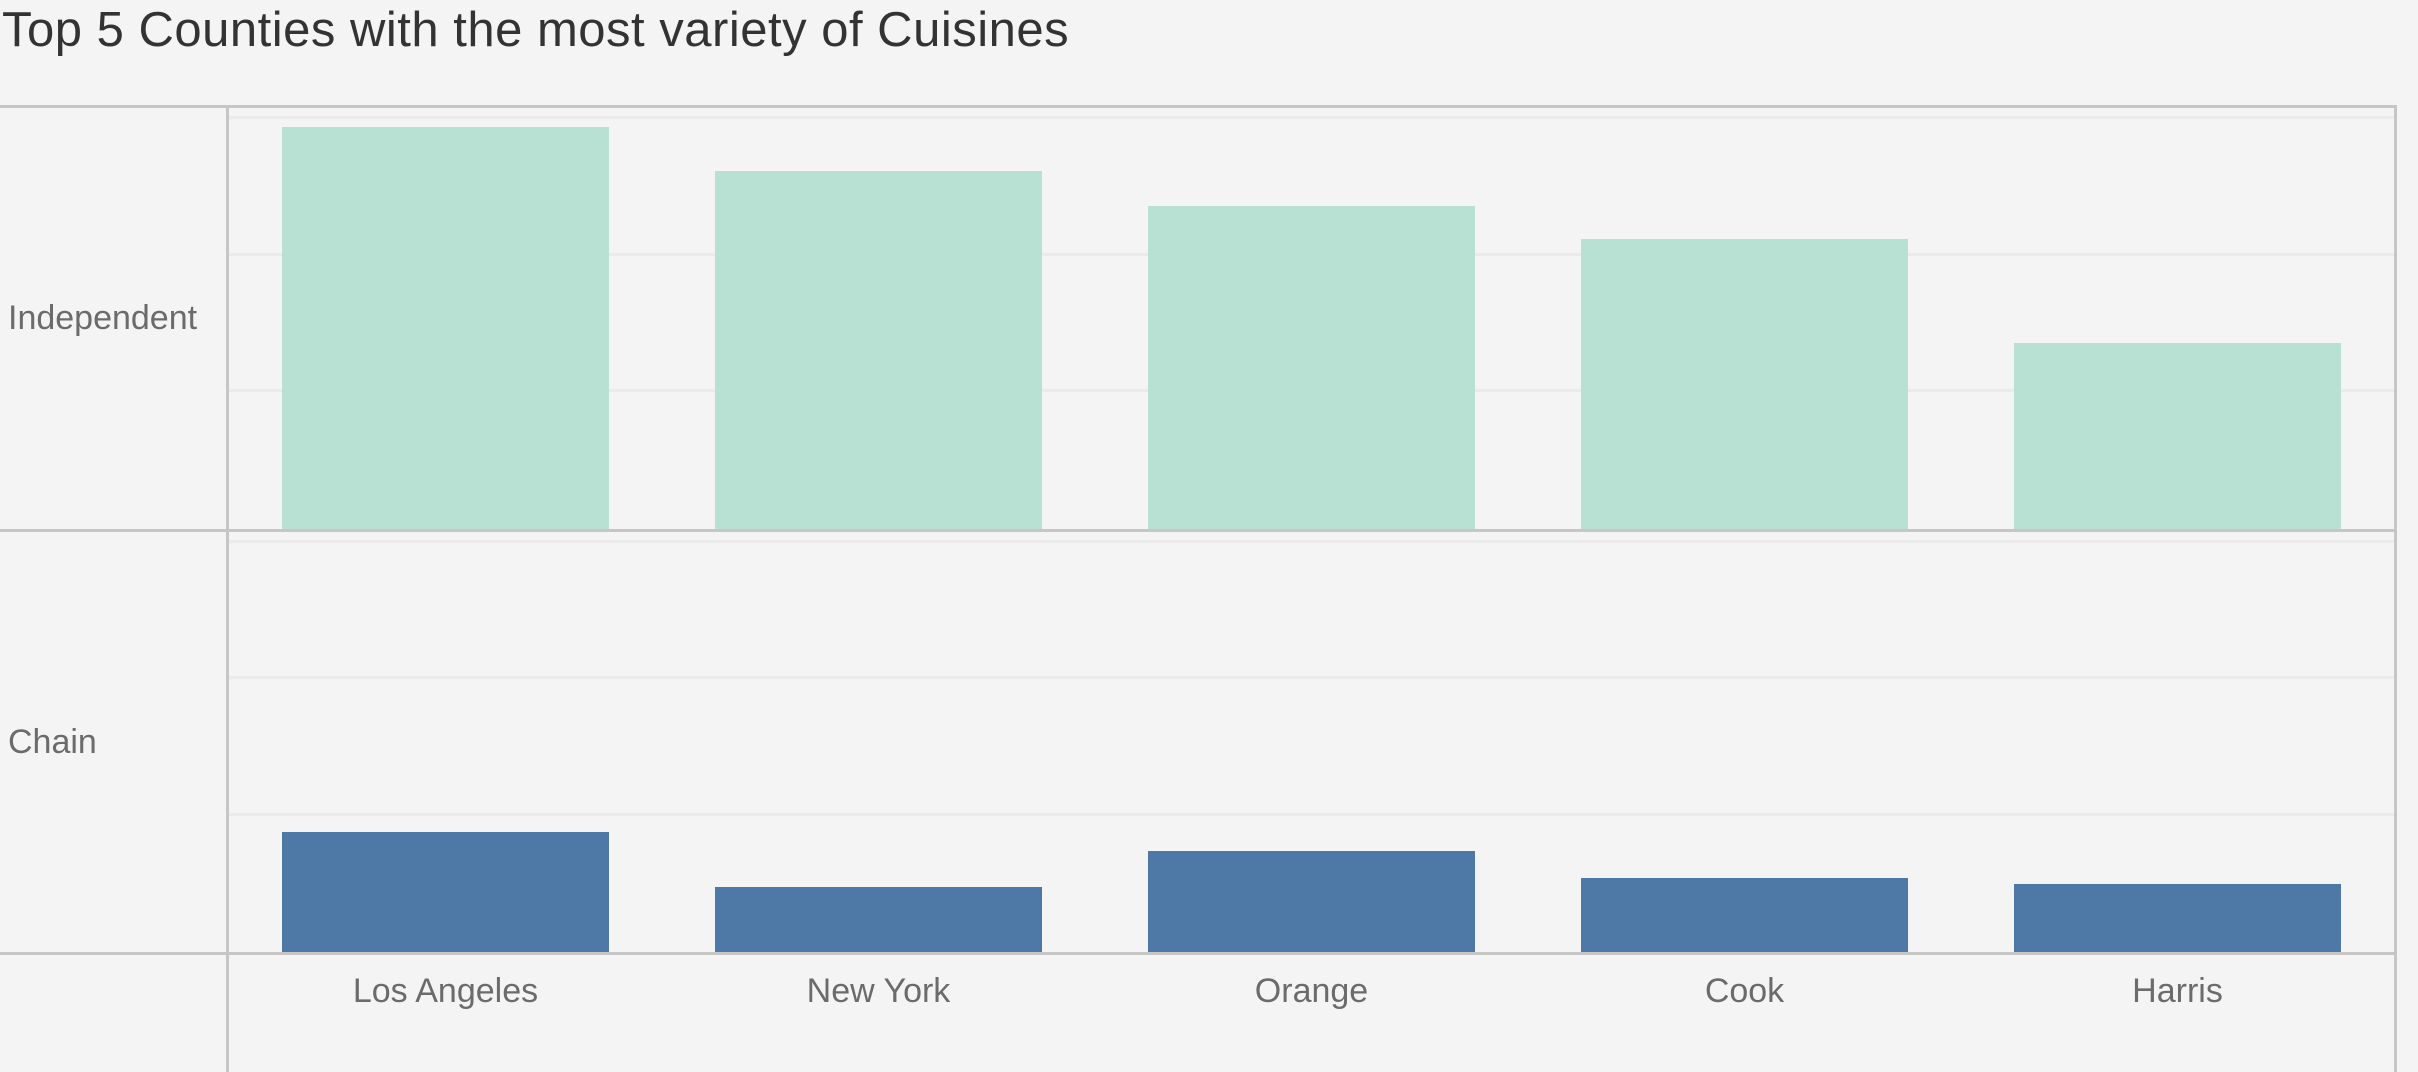 The height and width of the screenshot is (1072, 2418). Describe the element at coordinates (227, 588) in the screenshot. I see `row-header-divider-line` at that location.